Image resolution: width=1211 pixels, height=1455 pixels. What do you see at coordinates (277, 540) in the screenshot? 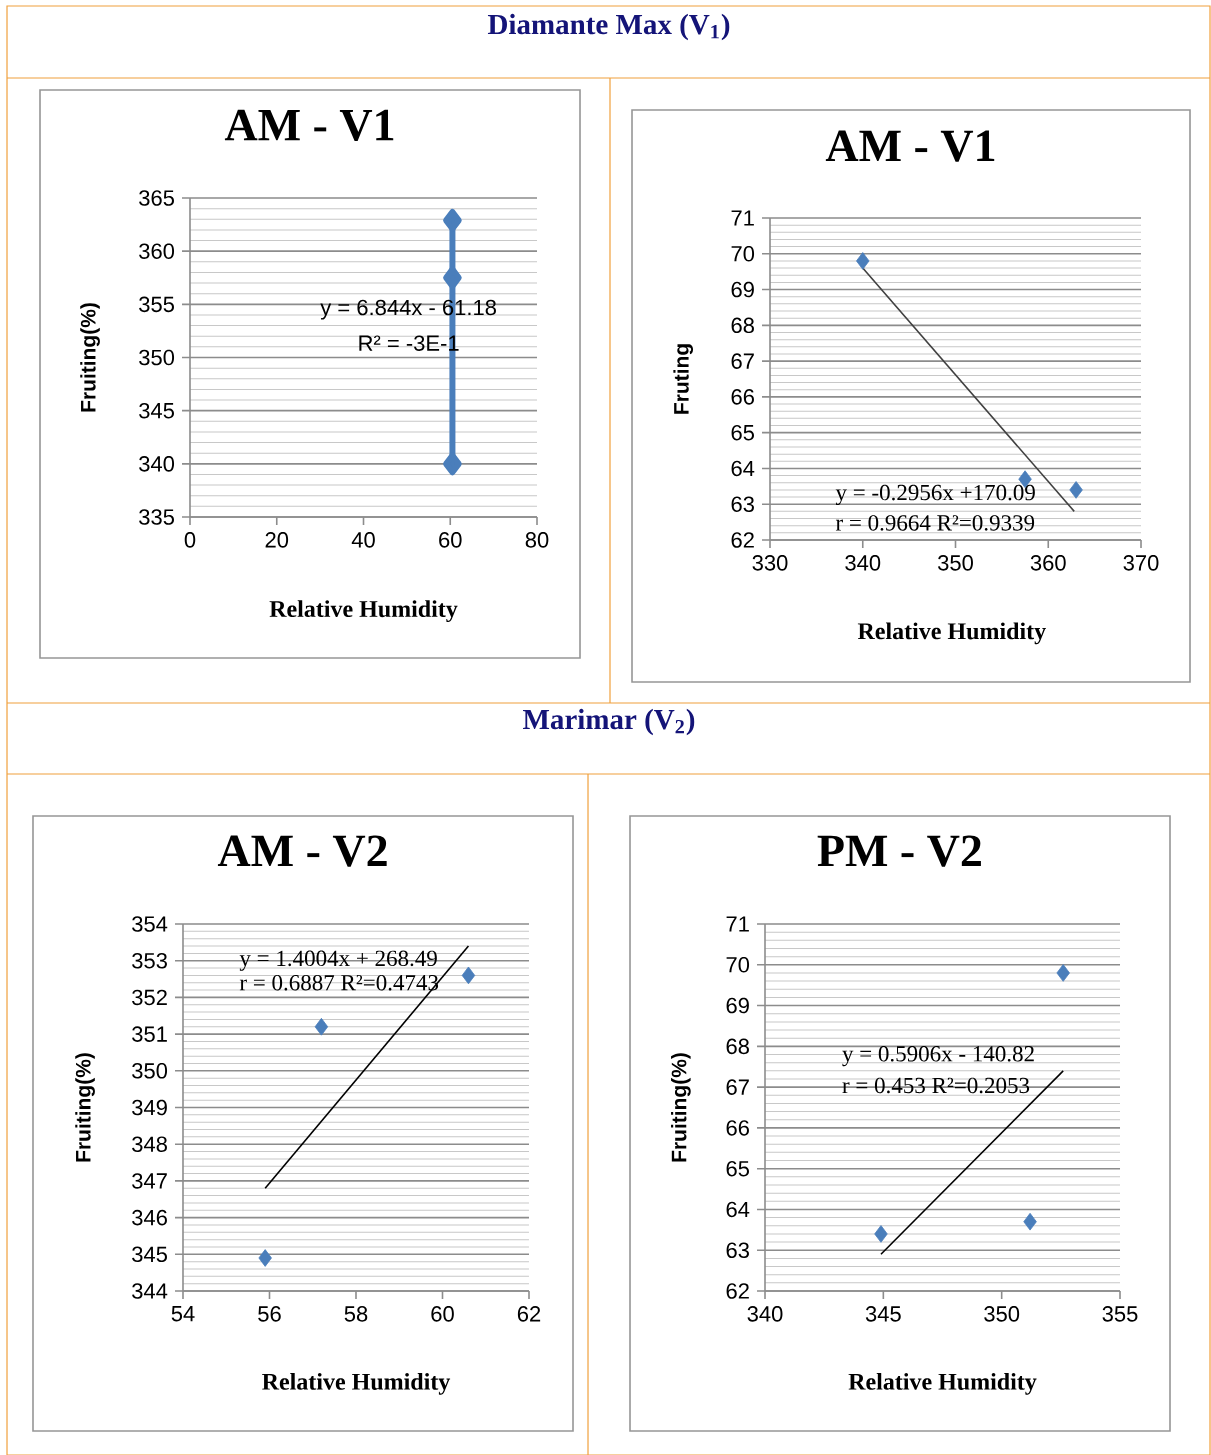
I see `x-tick-label: 20` at bounding box center [277, 540].